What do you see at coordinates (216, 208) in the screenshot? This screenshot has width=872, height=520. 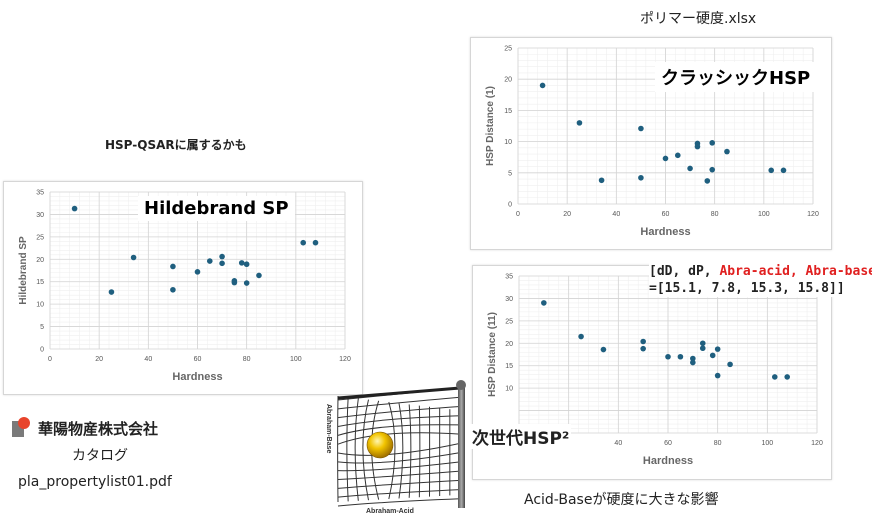 I see `hildebrand-chart-title: Hildebrand SP` at bounding box center [216, 208].